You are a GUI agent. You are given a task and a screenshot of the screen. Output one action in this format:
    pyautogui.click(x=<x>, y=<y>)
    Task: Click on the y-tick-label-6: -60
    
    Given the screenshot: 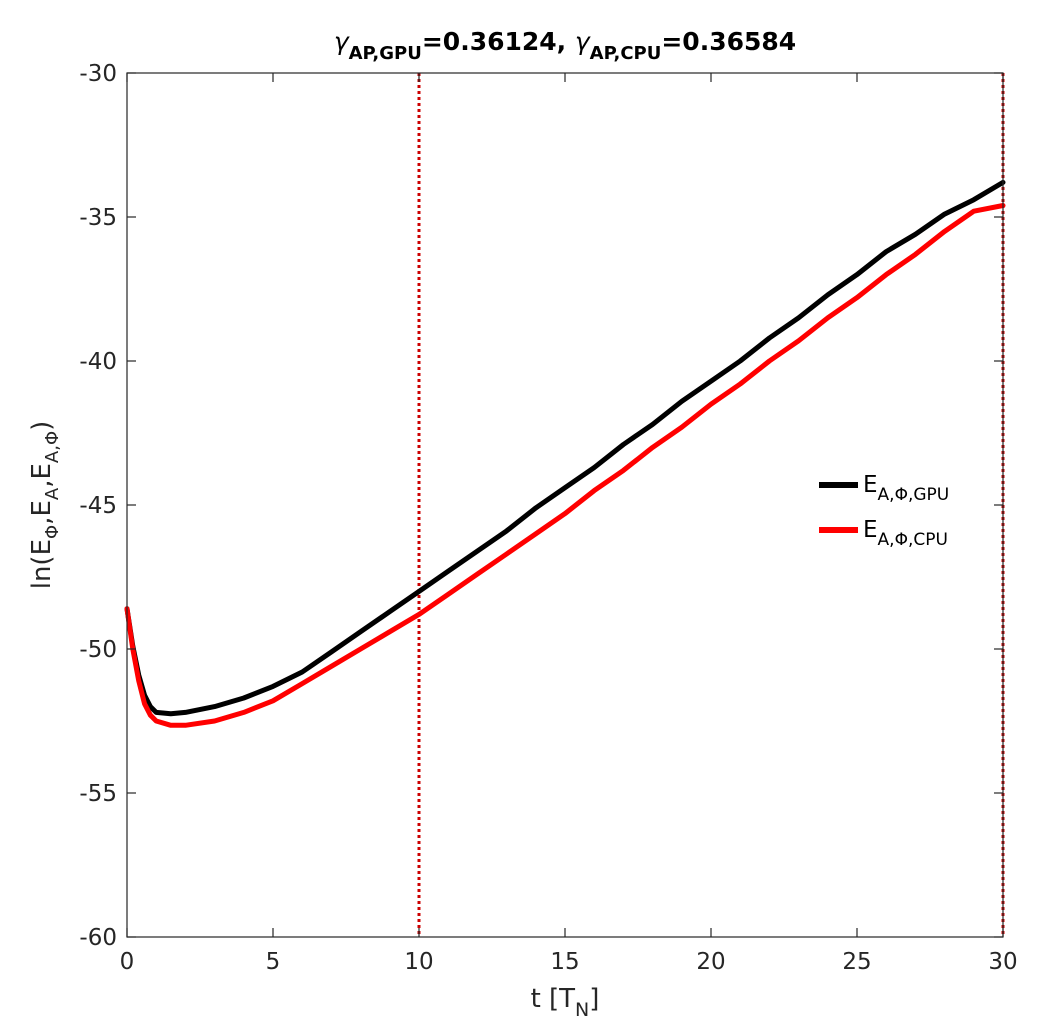 What is the action you would take?
    pyautogui.click(x=98, y=938)
    